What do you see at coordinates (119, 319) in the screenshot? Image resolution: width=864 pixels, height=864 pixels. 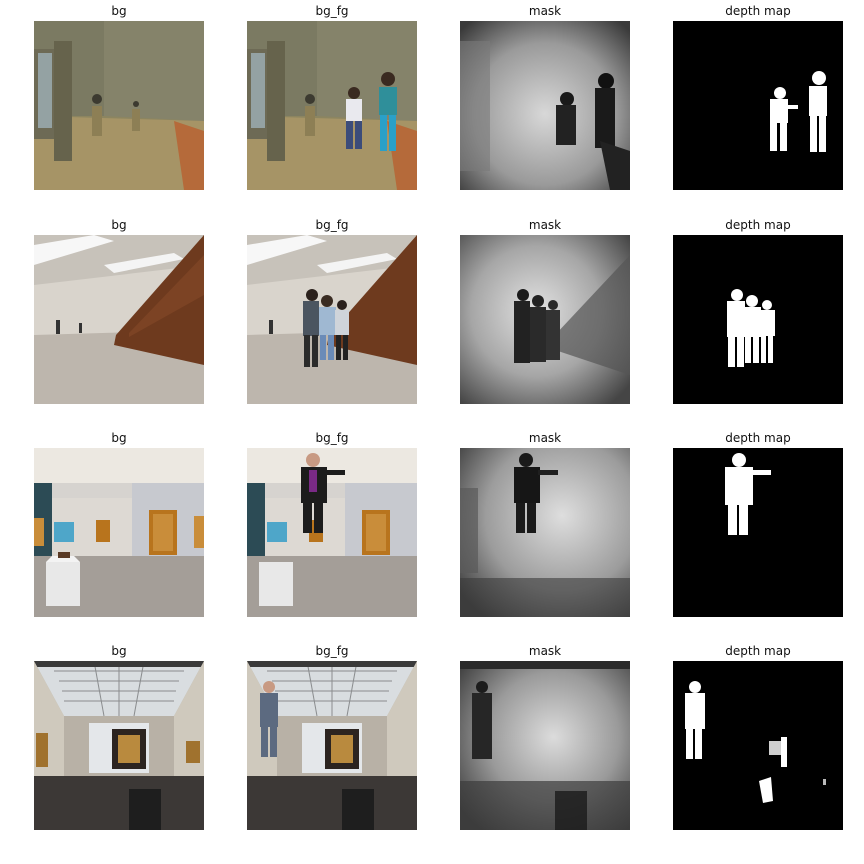 I see `row2-bg-image` at bounding box center [119, 319].